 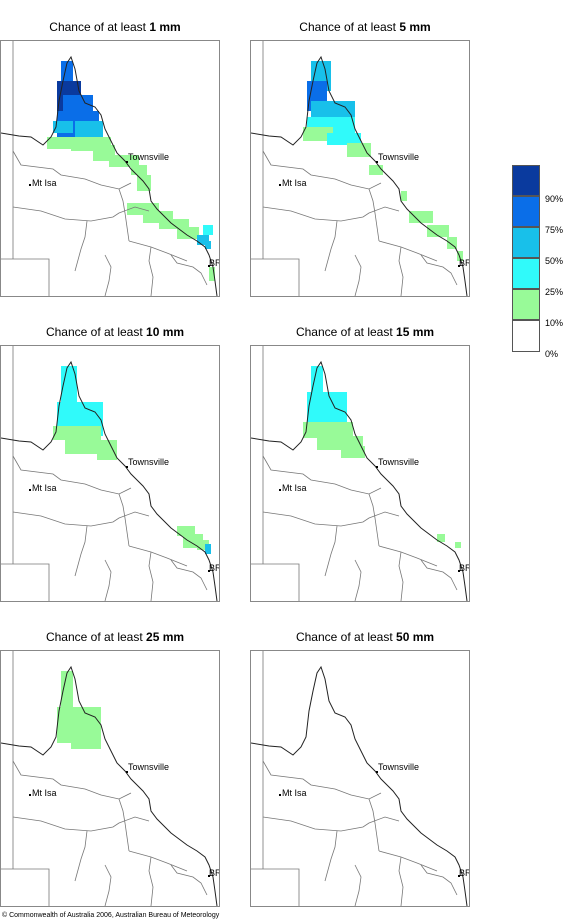 I want to click on title-amount: 25 mm, so click(x=165, y=637).